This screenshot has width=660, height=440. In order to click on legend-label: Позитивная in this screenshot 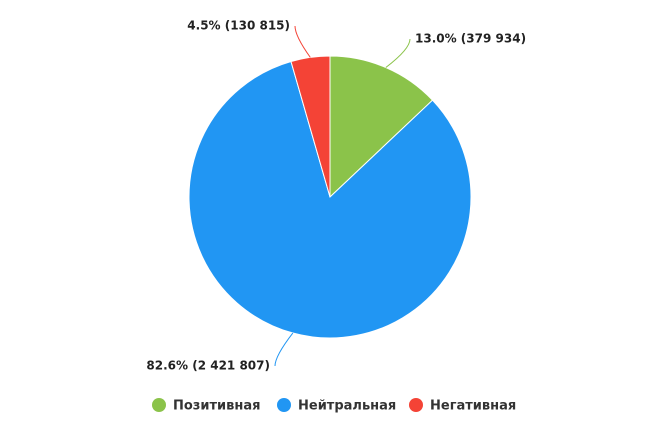, I will do `click(216, 406)`.